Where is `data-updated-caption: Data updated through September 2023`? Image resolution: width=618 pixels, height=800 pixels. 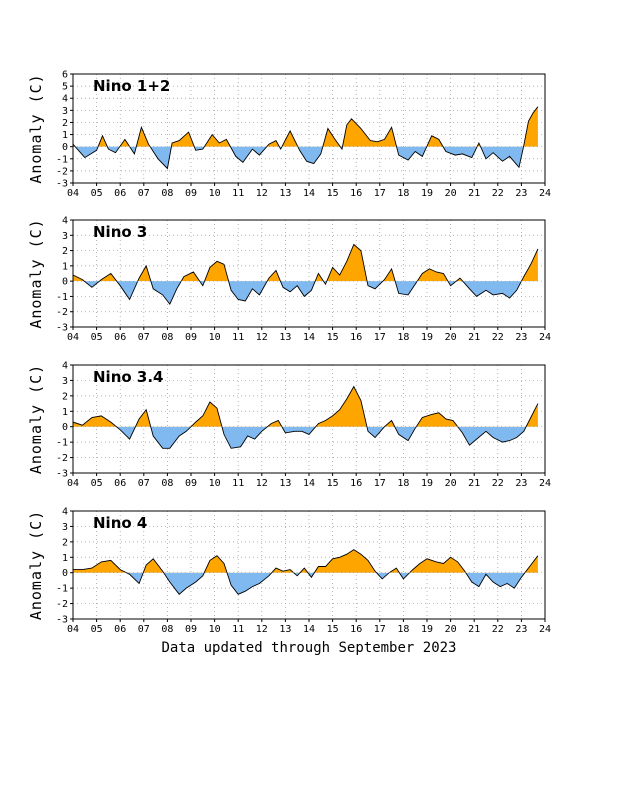
data-updated-caption: Data updated through September 2023 is located at coordinates (309, 648).